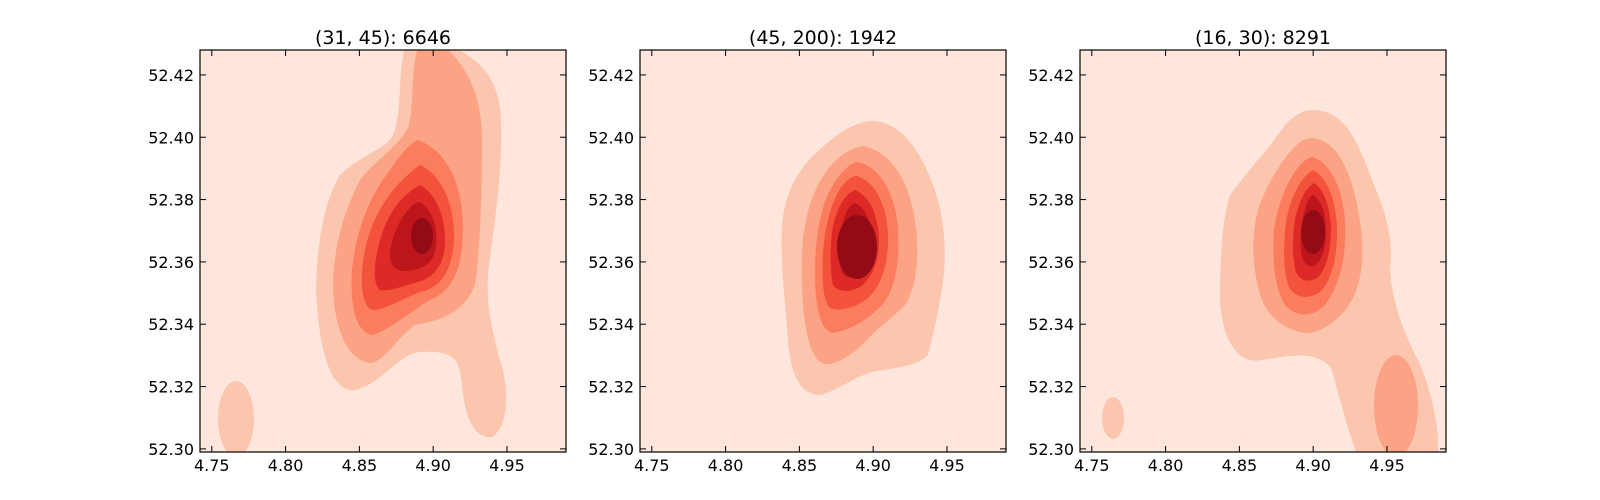 The width and height of the screenshot is (1600, 500). What do you see at coordinates (823, 38) in the screenshot?
I see `subplot-2-title: (45, 200): 1942` at bounding box center [823, 38].